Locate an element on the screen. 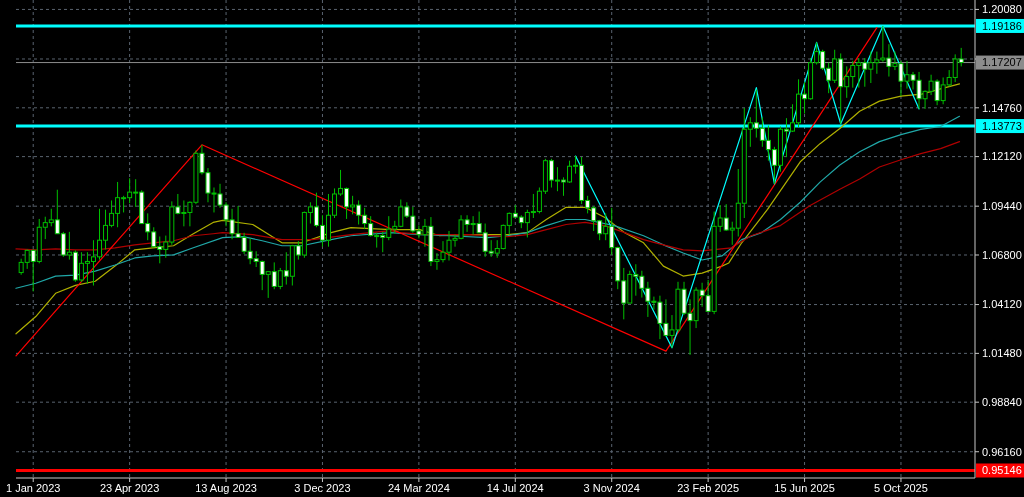 The image size is (1024, 497). x-tick-label: 5 Oct 2025 is located at coordinates (901, 488).